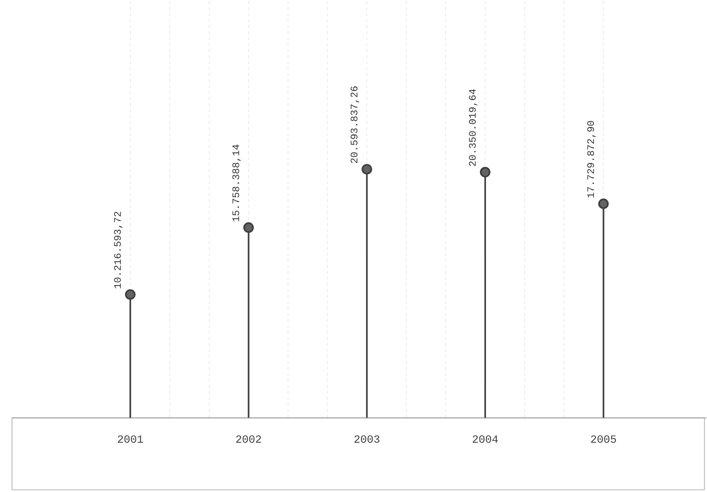 The height and width of the screenshot is (492, 707). Describe the element at coordinates (248, 439) in the screenshot. I see `x-tick-label: 2002` at that location.